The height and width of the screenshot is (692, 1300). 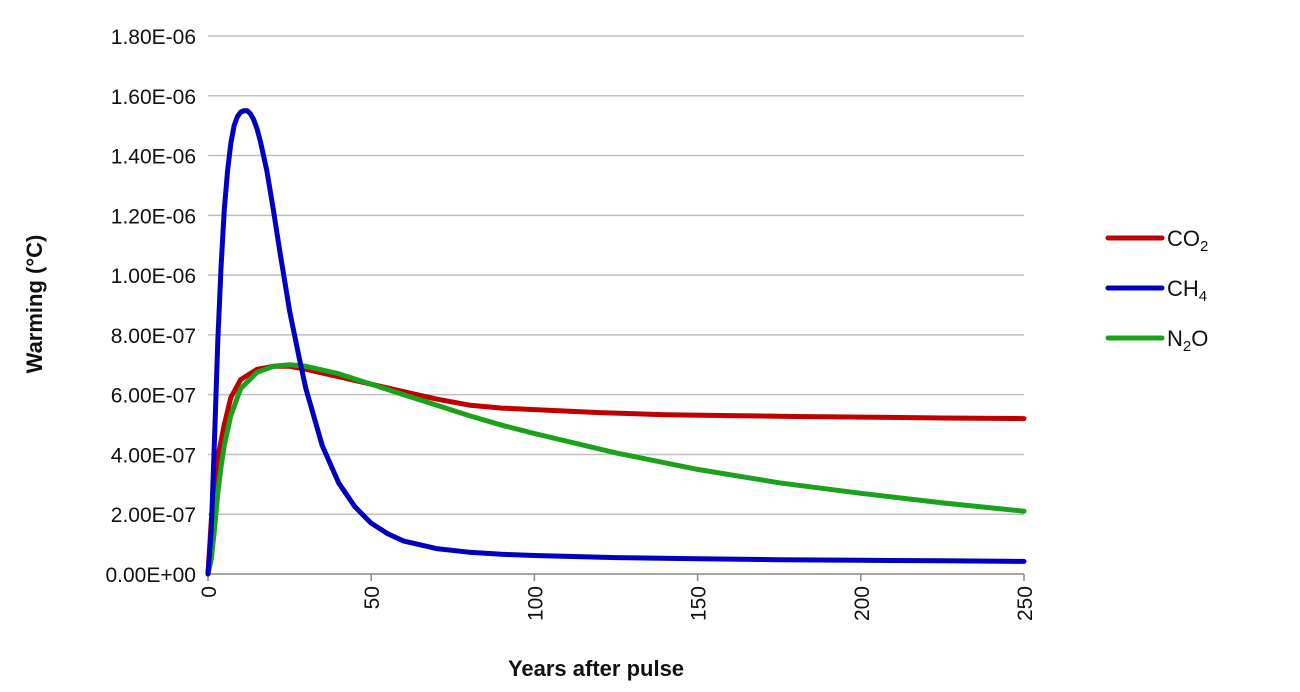 What do you see at coordinates (153, 157) in the screenshot?
I see `y-tick-label: 1.40E-06` at bounding box center [153, 157].